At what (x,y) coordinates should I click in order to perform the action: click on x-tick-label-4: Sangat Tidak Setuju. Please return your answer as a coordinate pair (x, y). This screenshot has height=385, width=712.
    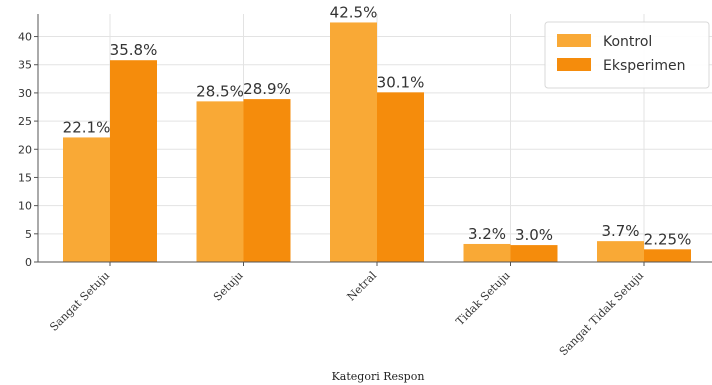
    Looking at the image, I should click on (601, 313).